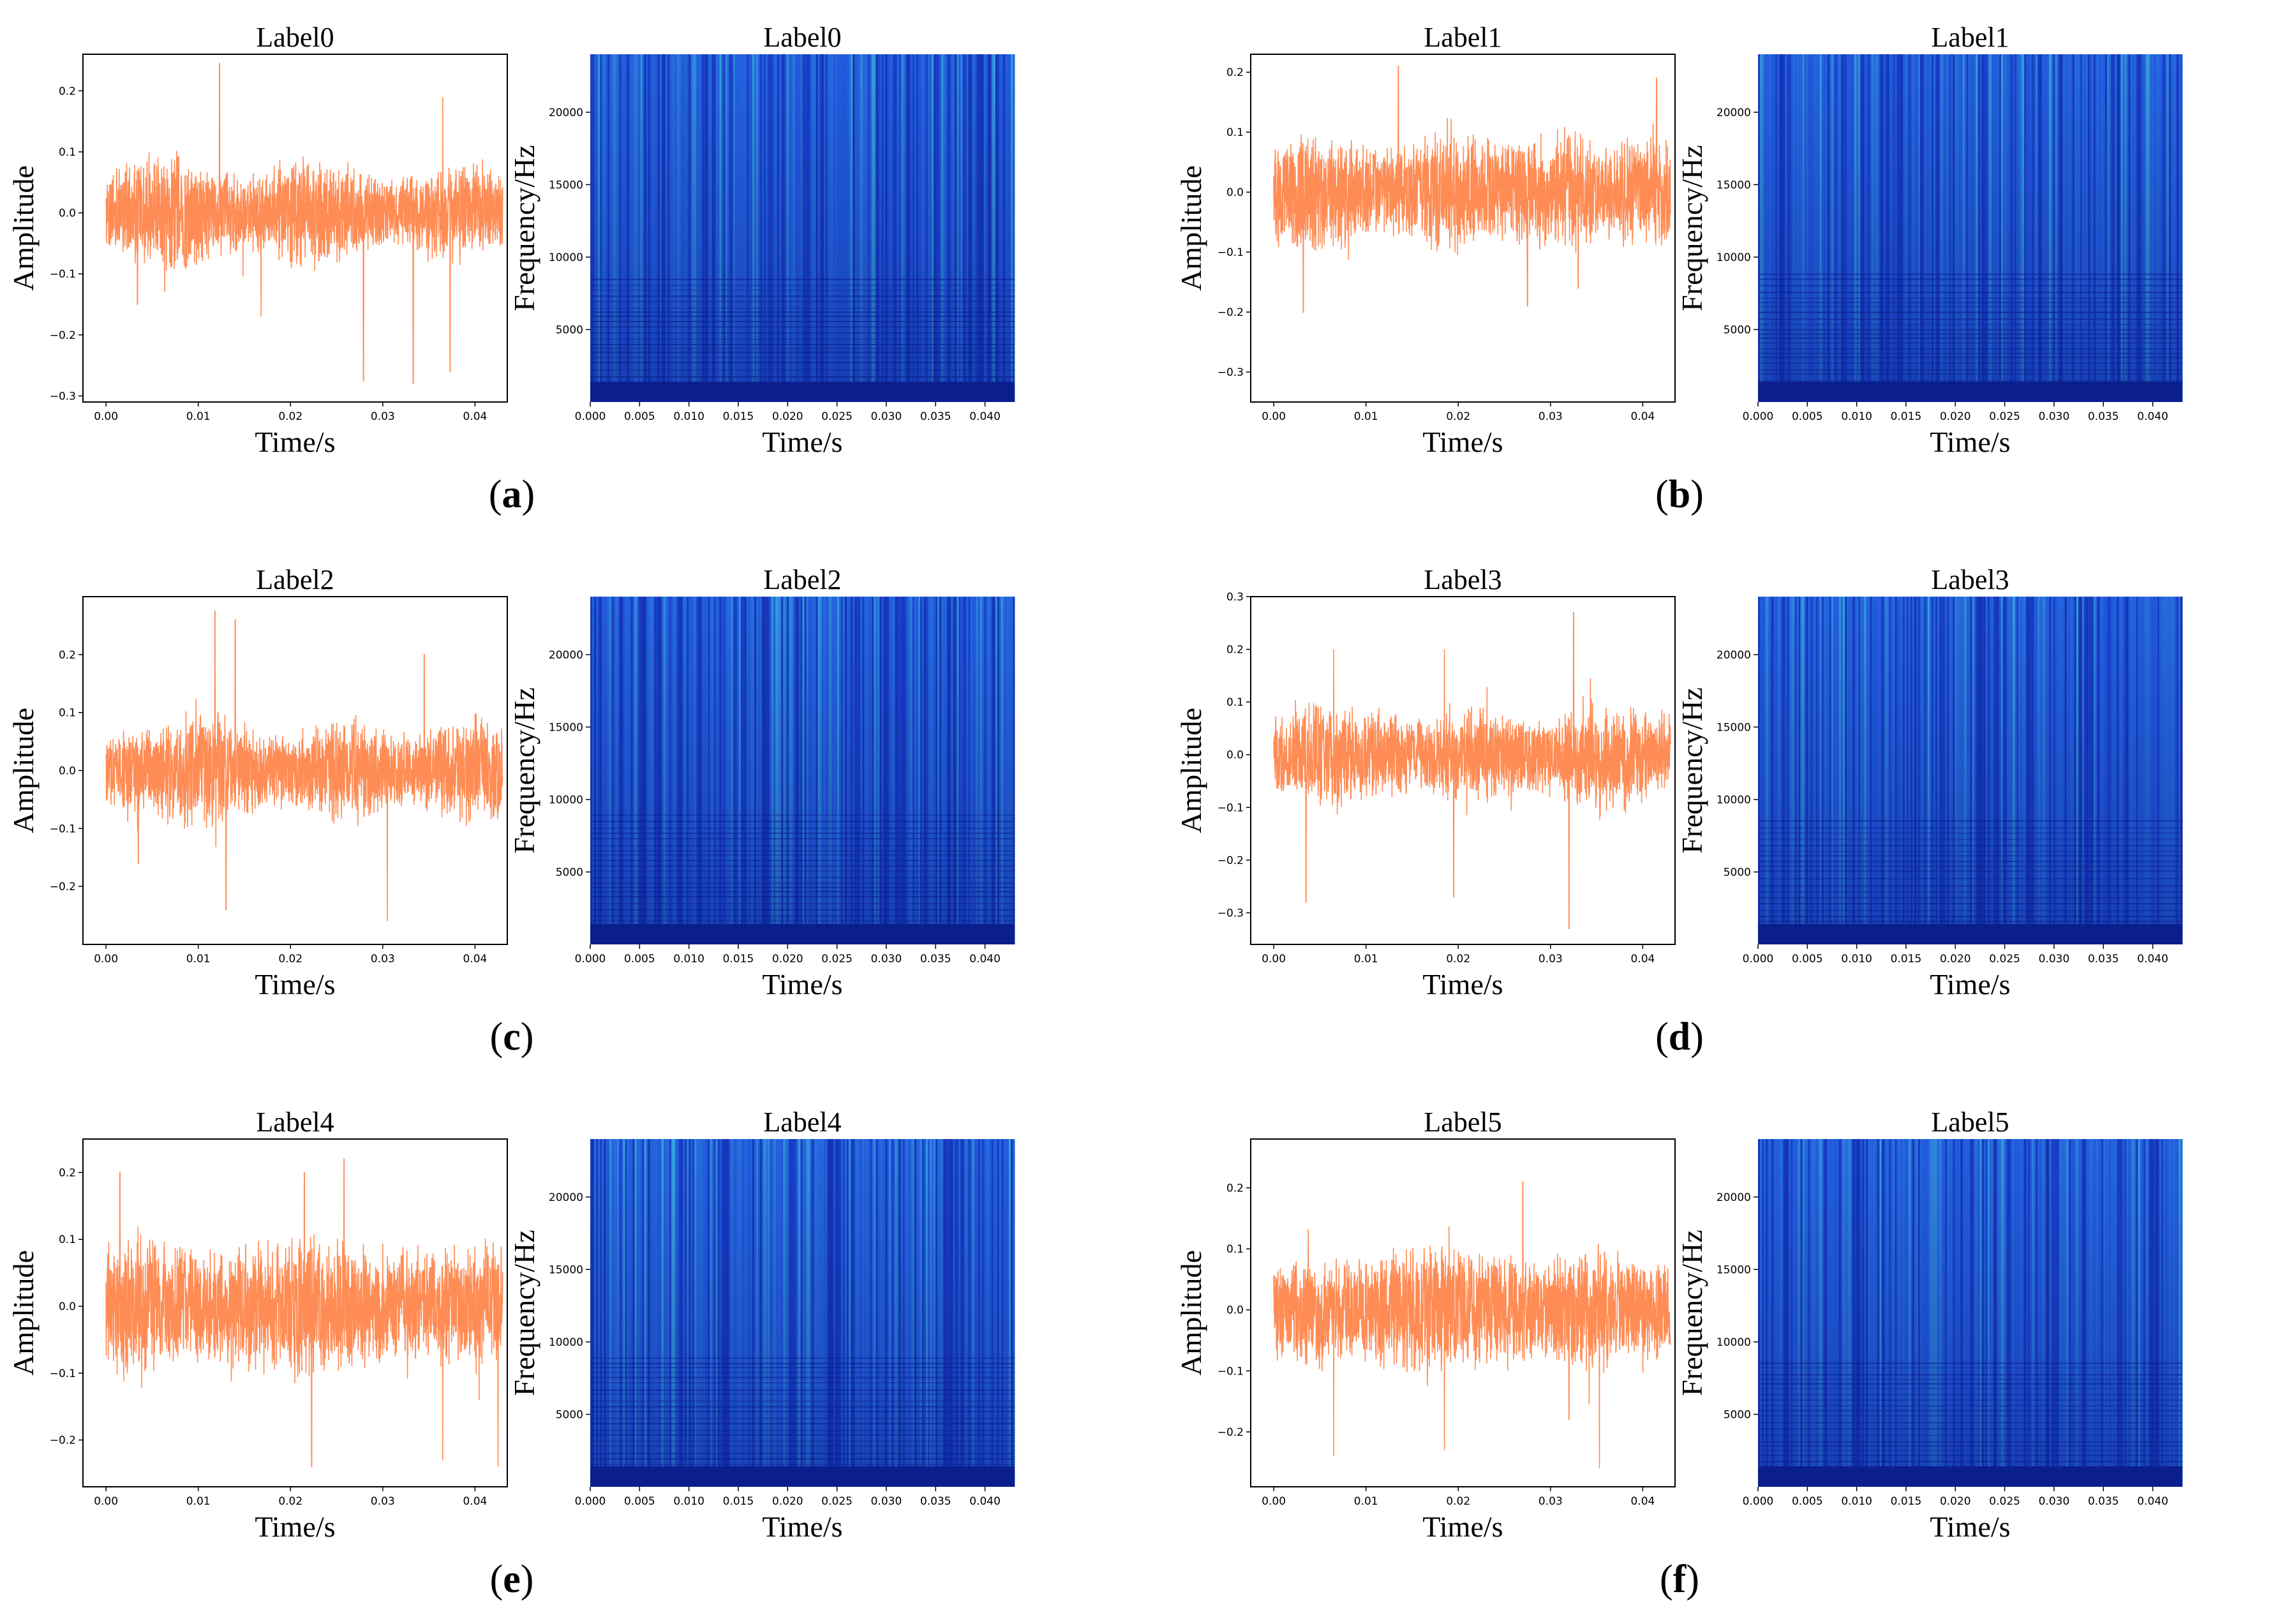 This screenshot has height=1624, width=2294. Describe the element at coordinates (1462, 1122) in the screenshot. I see `waveform-title: Label5` at that location.